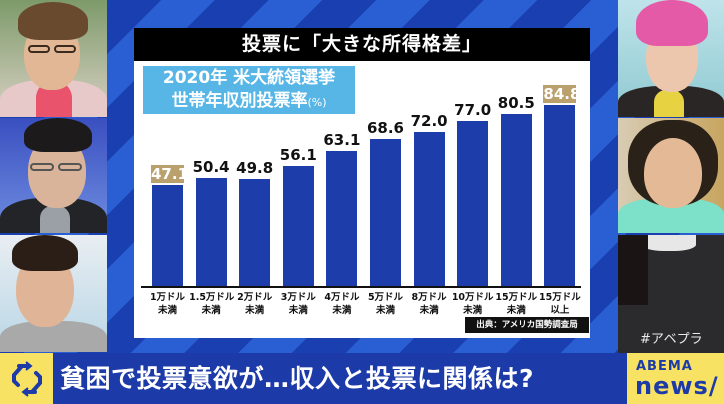 This screenshot has height=404, width=724. Describe the element at coordinates (429, 120) in the screenshot. I see `bar-value-label: 72.0` at that location.